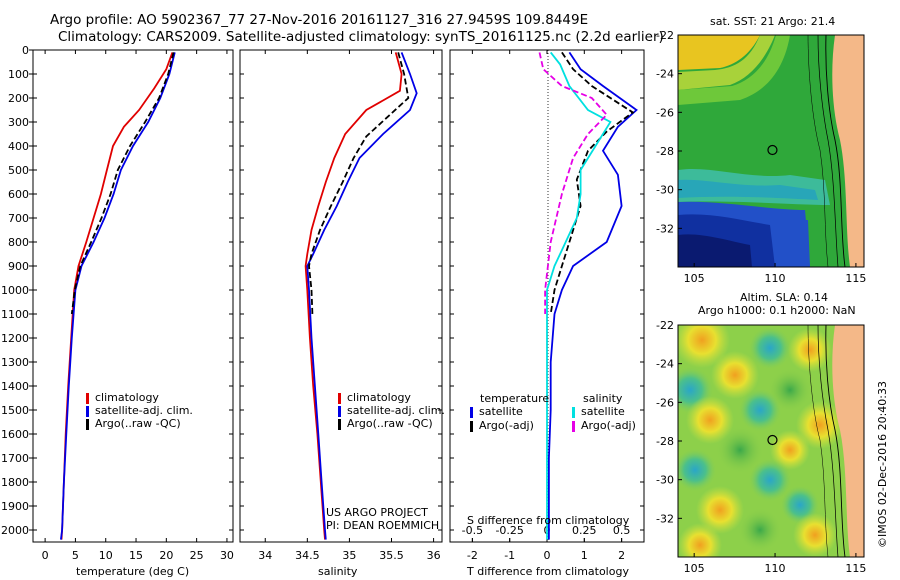 The width and height of the screenshot is (900, 580). I want to click on y-tick-label: 100, so click(18, 74).